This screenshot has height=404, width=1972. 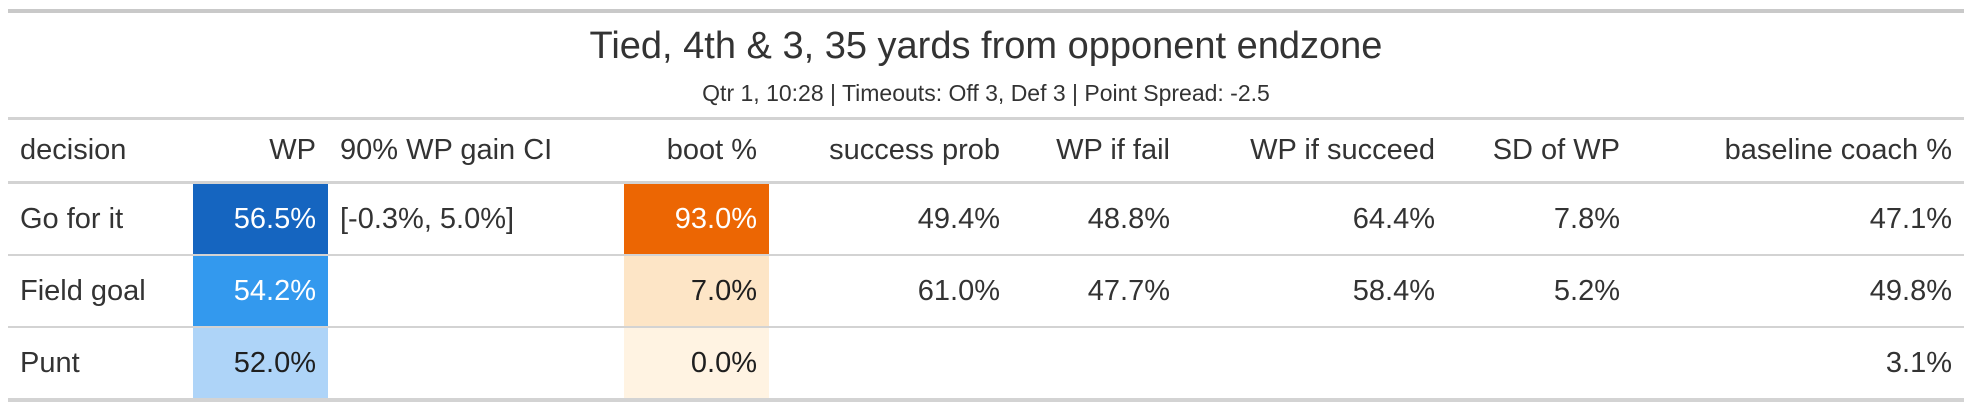 I want to click on cell-baseline-coach: 47.1%, so click(x=1798, y=219).